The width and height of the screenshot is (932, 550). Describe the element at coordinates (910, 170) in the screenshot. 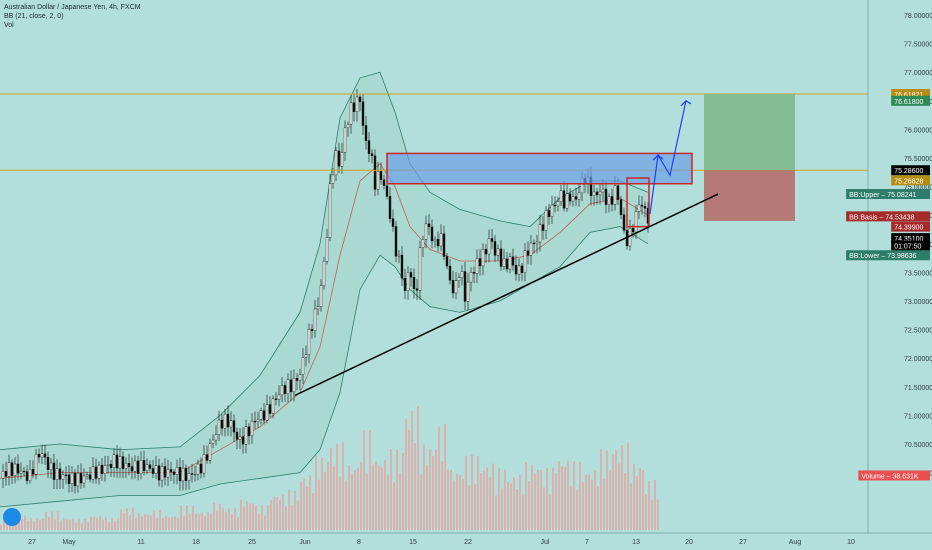

I see `price-axis-label: 75.28600` at that location.